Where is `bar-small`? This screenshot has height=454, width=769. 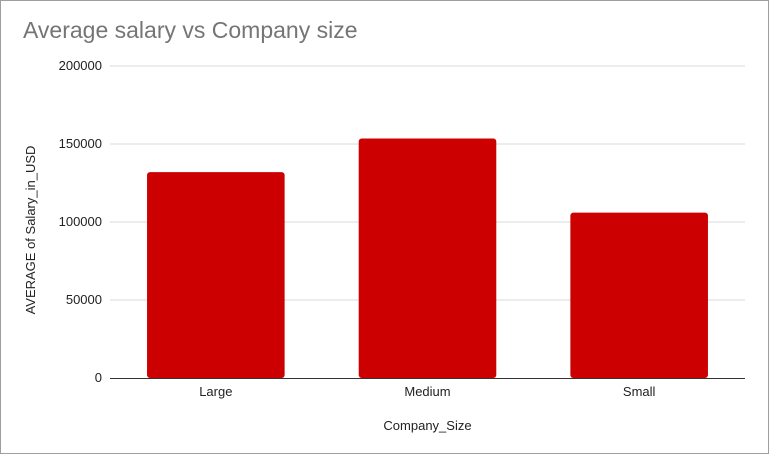
bar-small is located at coordinates (639, 295).